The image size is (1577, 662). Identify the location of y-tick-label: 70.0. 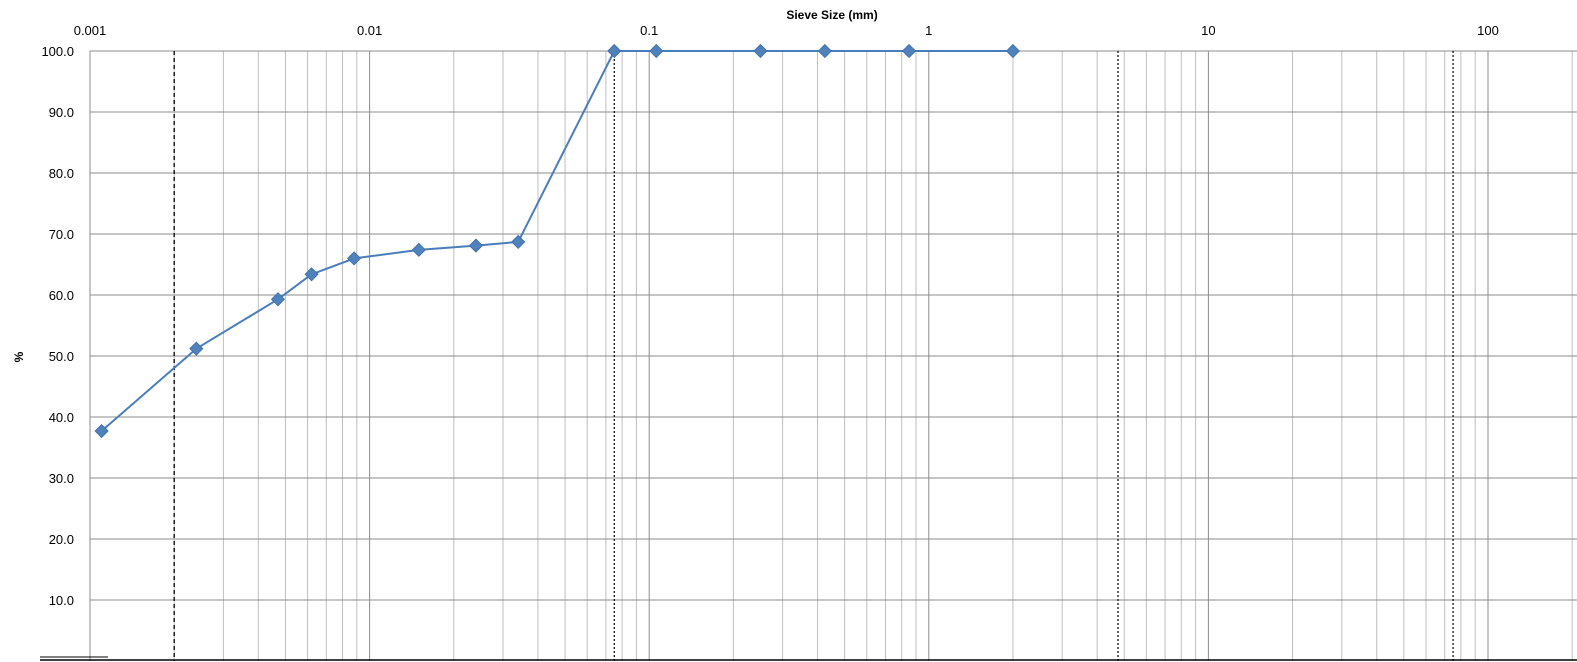
(61, 234).